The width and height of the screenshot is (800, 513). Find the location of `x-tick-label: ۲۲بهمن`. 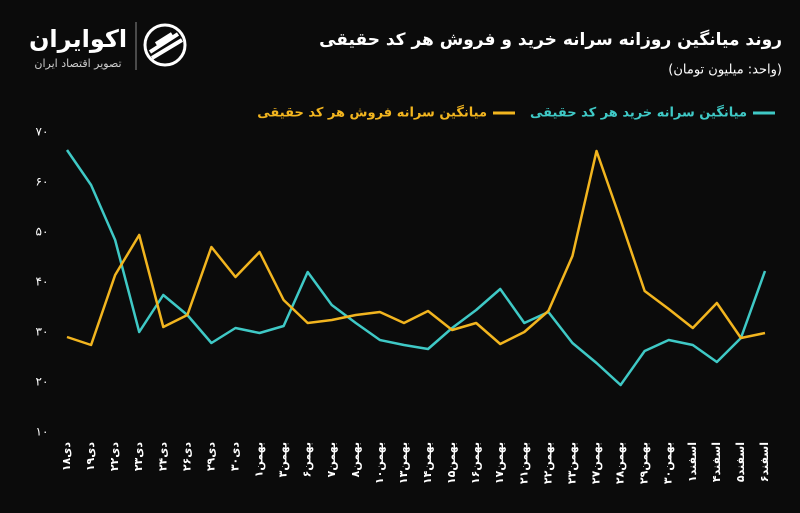

x-tick-label: ۲۲بهمن is located at coordinates (547, 463).